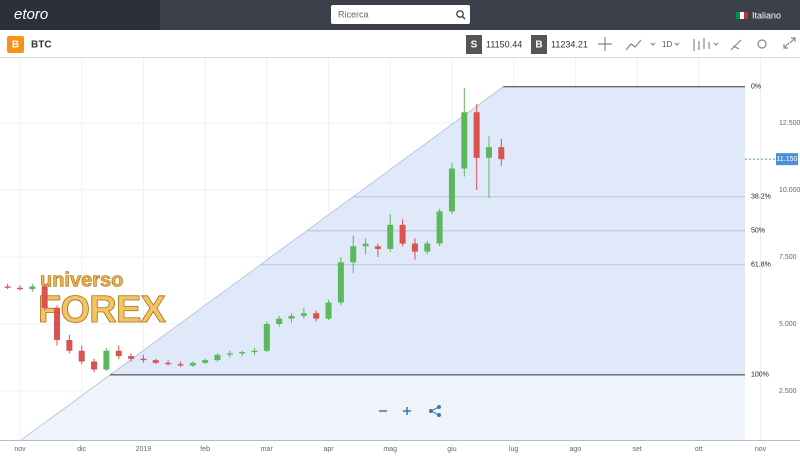  What do you see at coordinates (41, 45) in the screenshot?
I see `symbol: BTC` at bounding box center [41, 45].